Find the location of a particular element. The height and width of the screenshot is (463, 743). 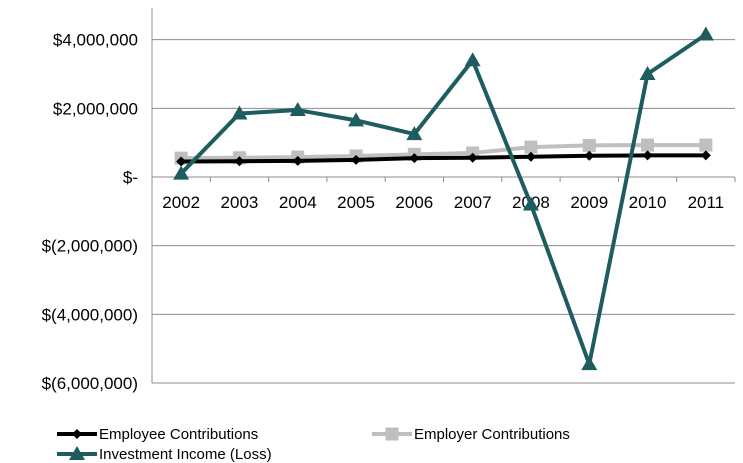

legend-label: Employee Contributions is located at coordinates (178, 434).